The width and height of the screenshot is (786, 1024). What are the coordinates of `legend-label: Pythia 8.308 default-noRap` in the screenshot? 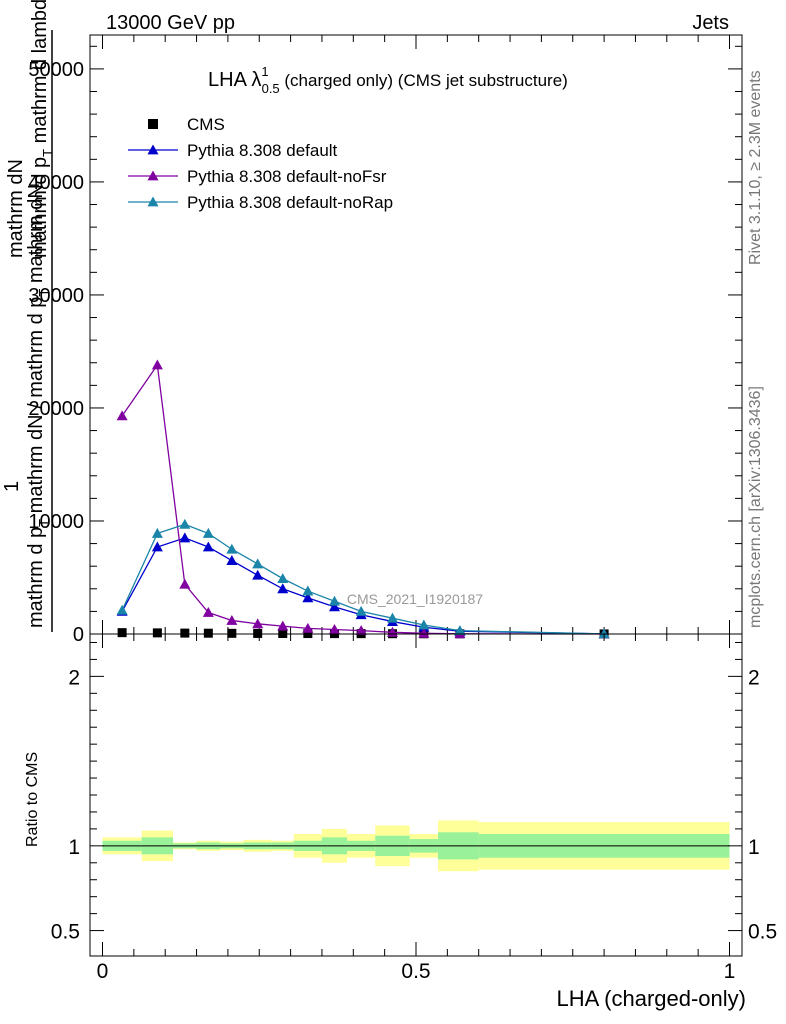 It's located at (290, 202).